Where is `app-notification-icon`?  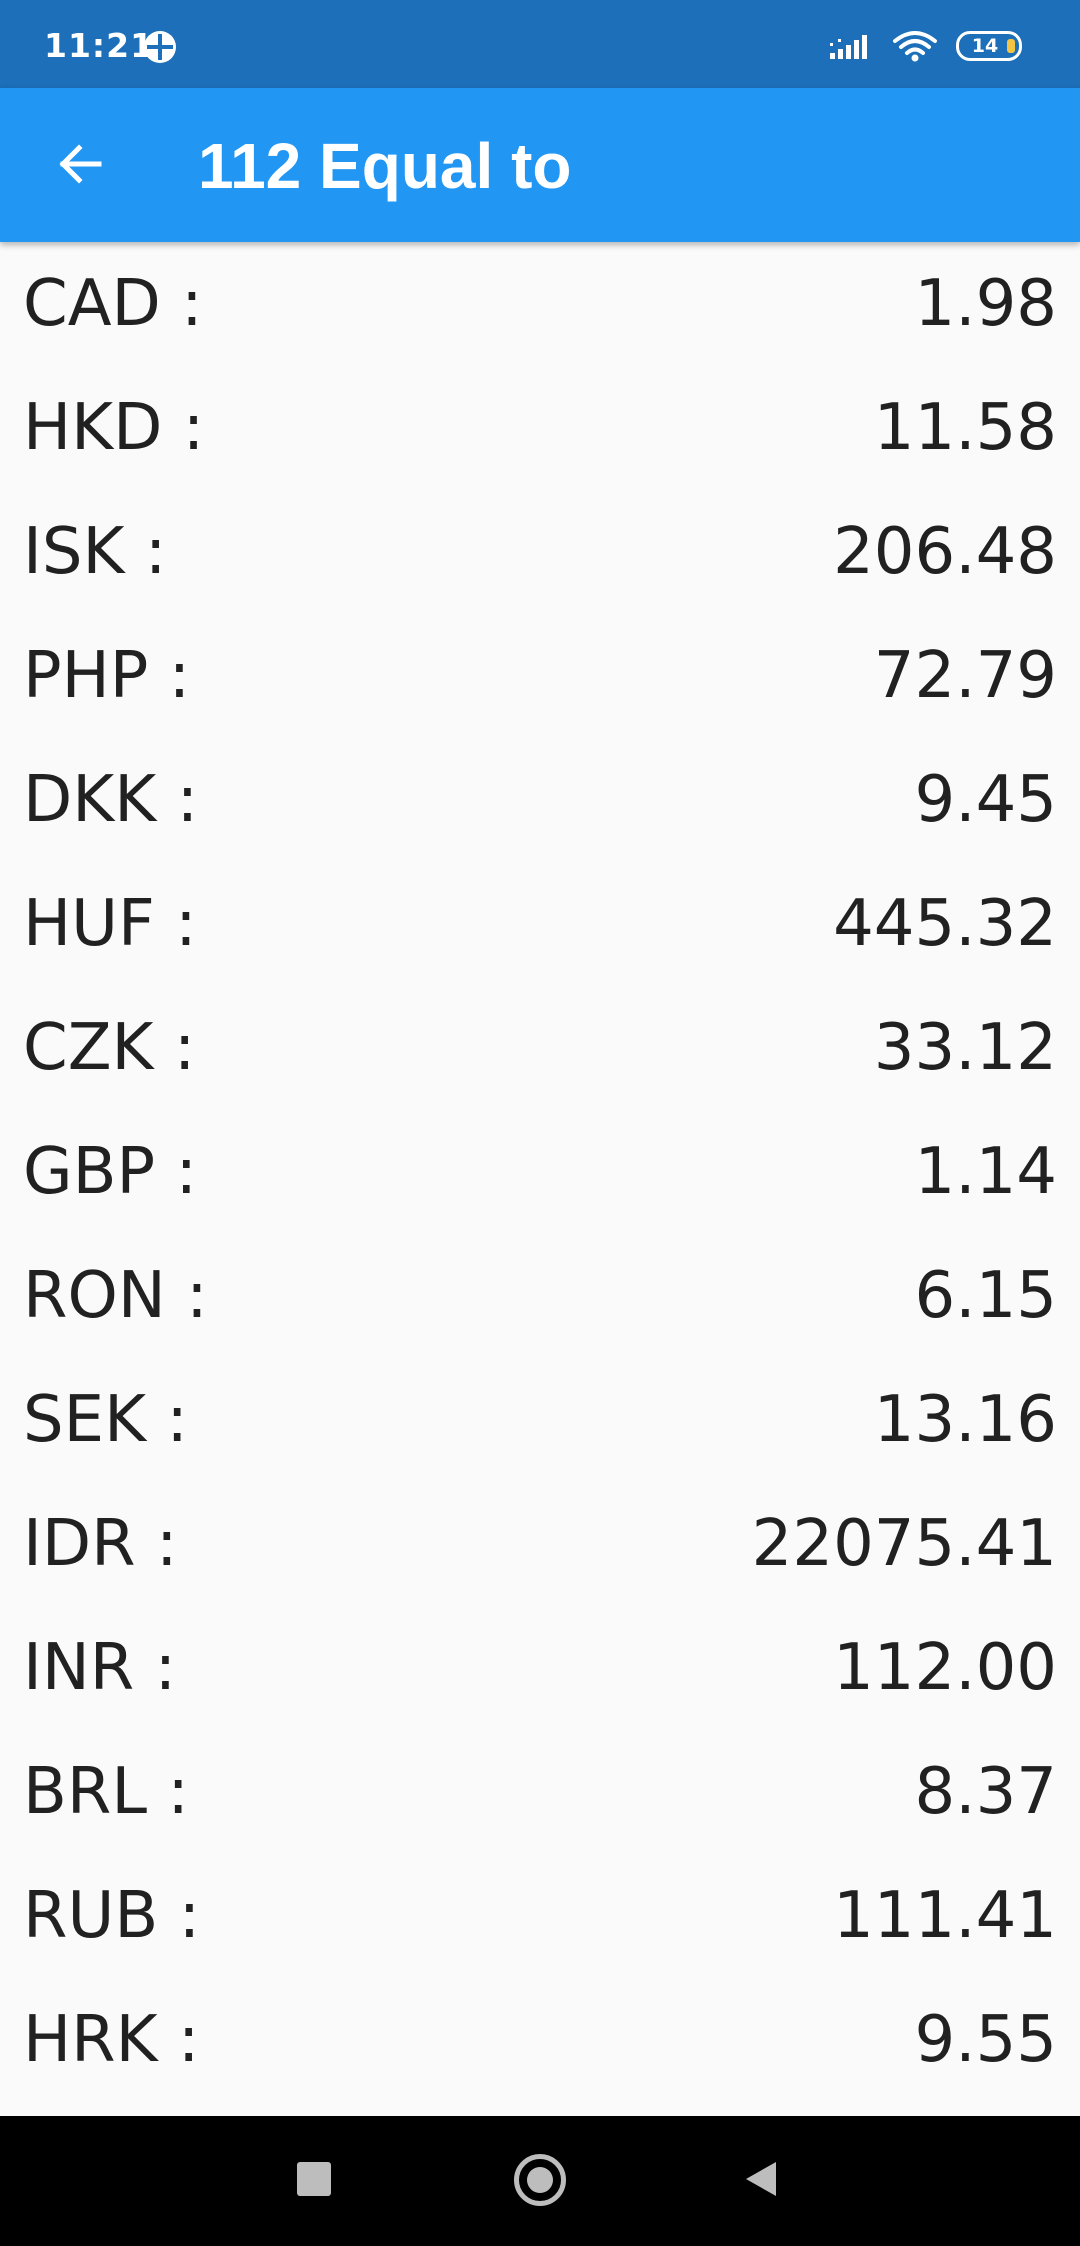 app-notification-icon is located at coordinates (160, 47).